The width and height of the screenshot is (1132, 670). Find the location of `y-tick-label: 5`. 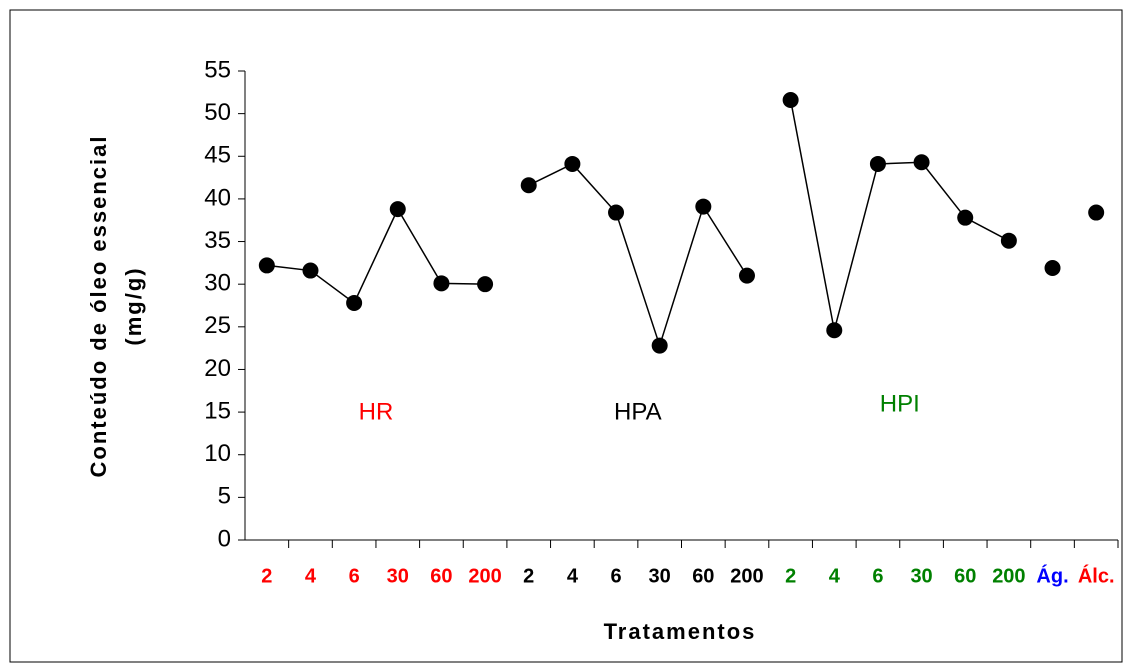

y-tick-label: 5 is located at coordinates (224, 496).